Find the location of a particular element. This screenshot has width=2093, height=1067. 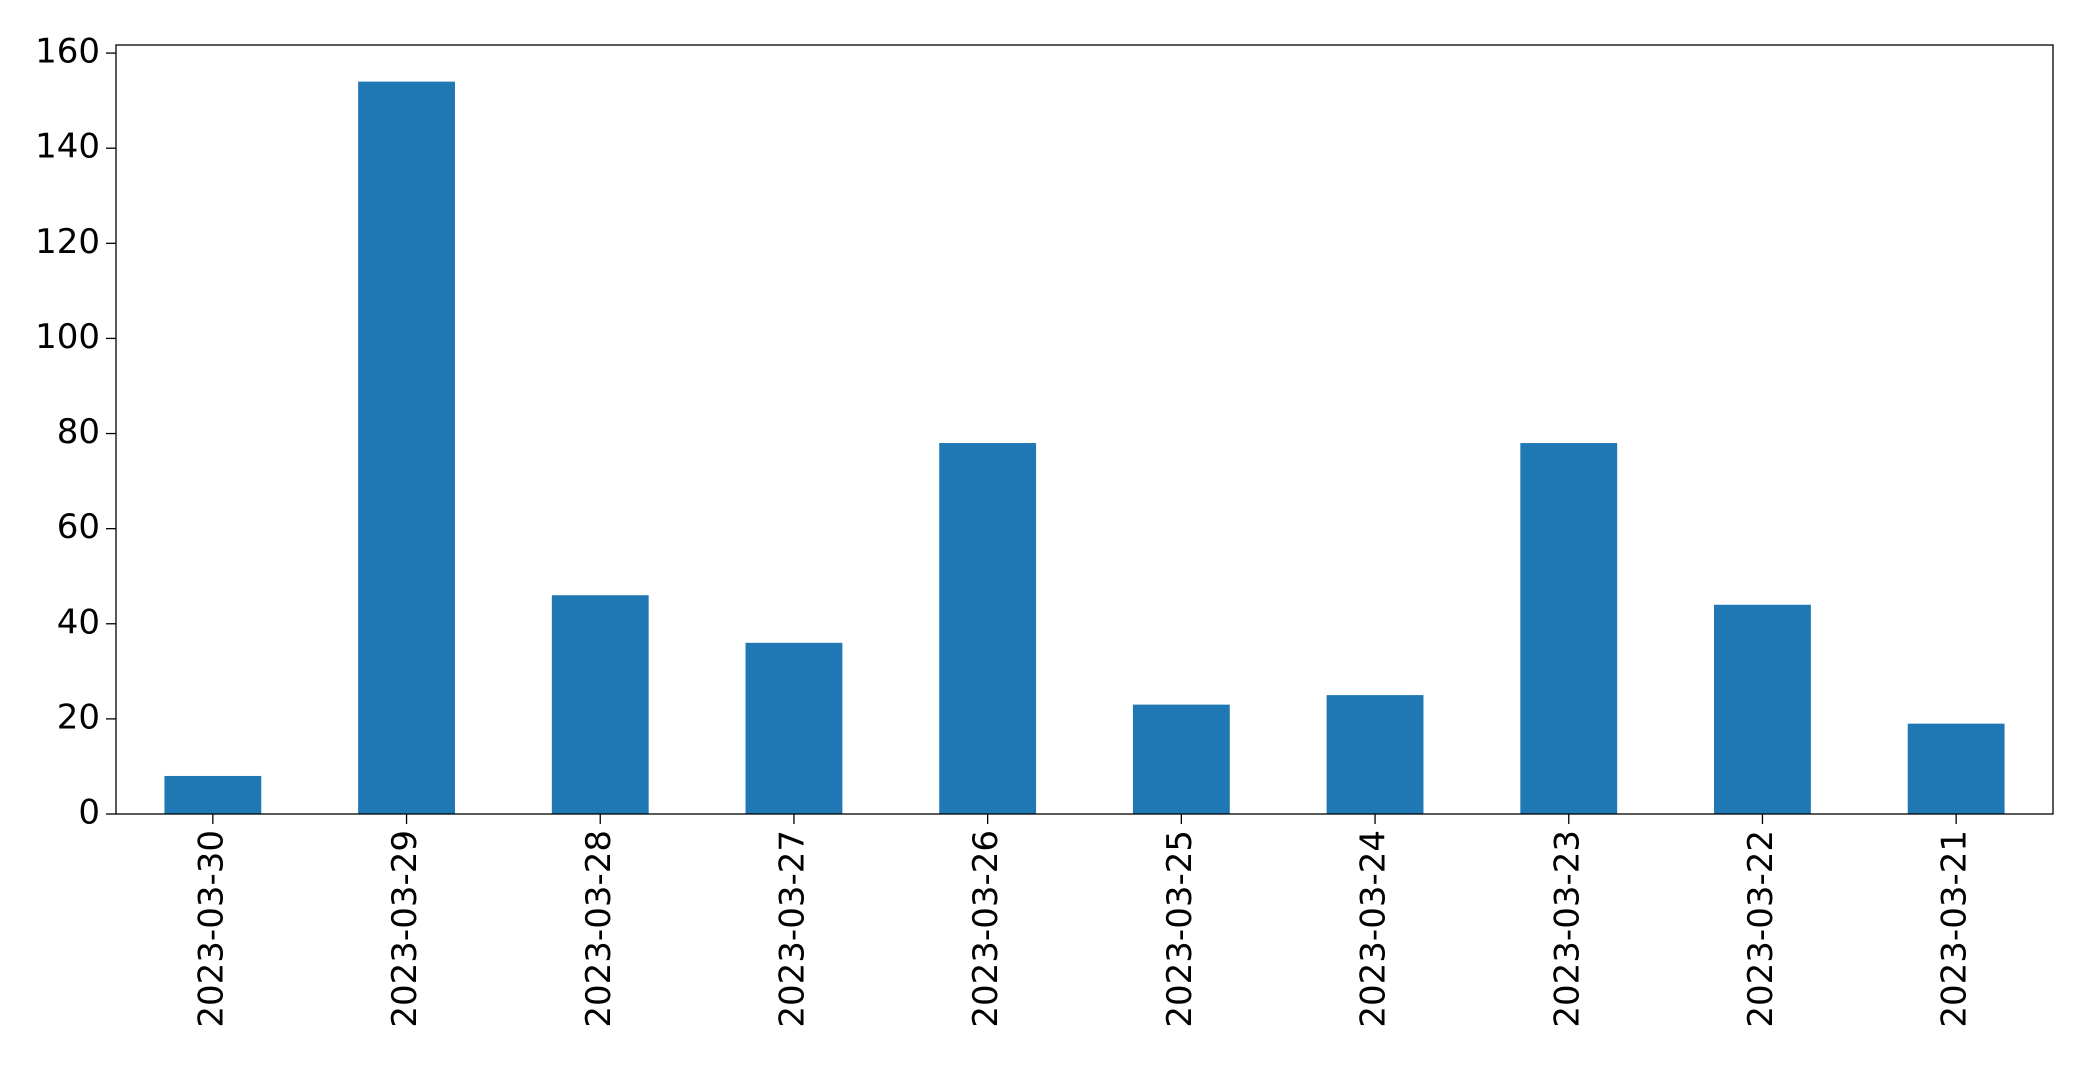

y-tick-label: 0 is located at coordinates (89, 813).